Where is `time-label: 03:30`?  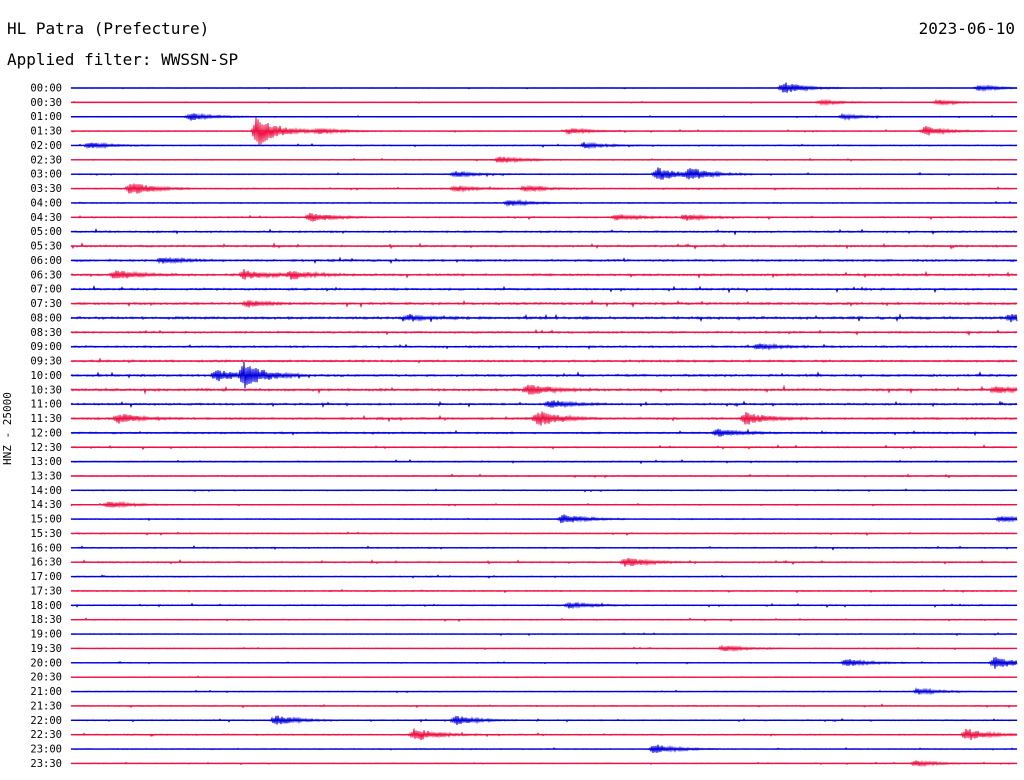 time-label: 03:30 is located at coordinates (46, 189).